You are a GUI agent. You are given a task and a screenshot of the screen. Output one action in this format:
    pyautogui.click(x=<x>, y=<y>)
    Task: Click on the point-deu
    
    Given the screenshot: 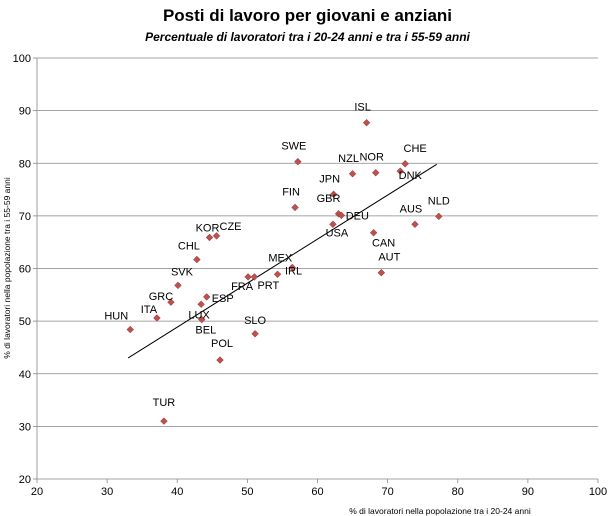 What is the action you would take?
    pyautogui.click(x=341, y=215)
    